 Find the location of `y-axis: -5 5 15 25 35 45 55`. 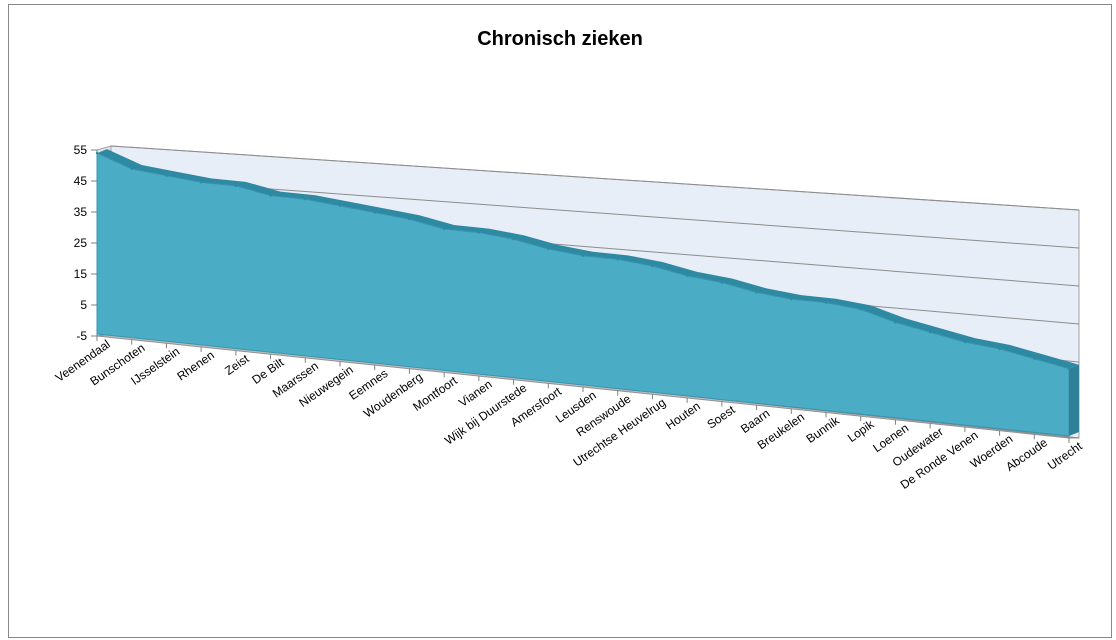

y-axis: -5 5 15 25 35 45 55 is located at coordinates (86, 243).